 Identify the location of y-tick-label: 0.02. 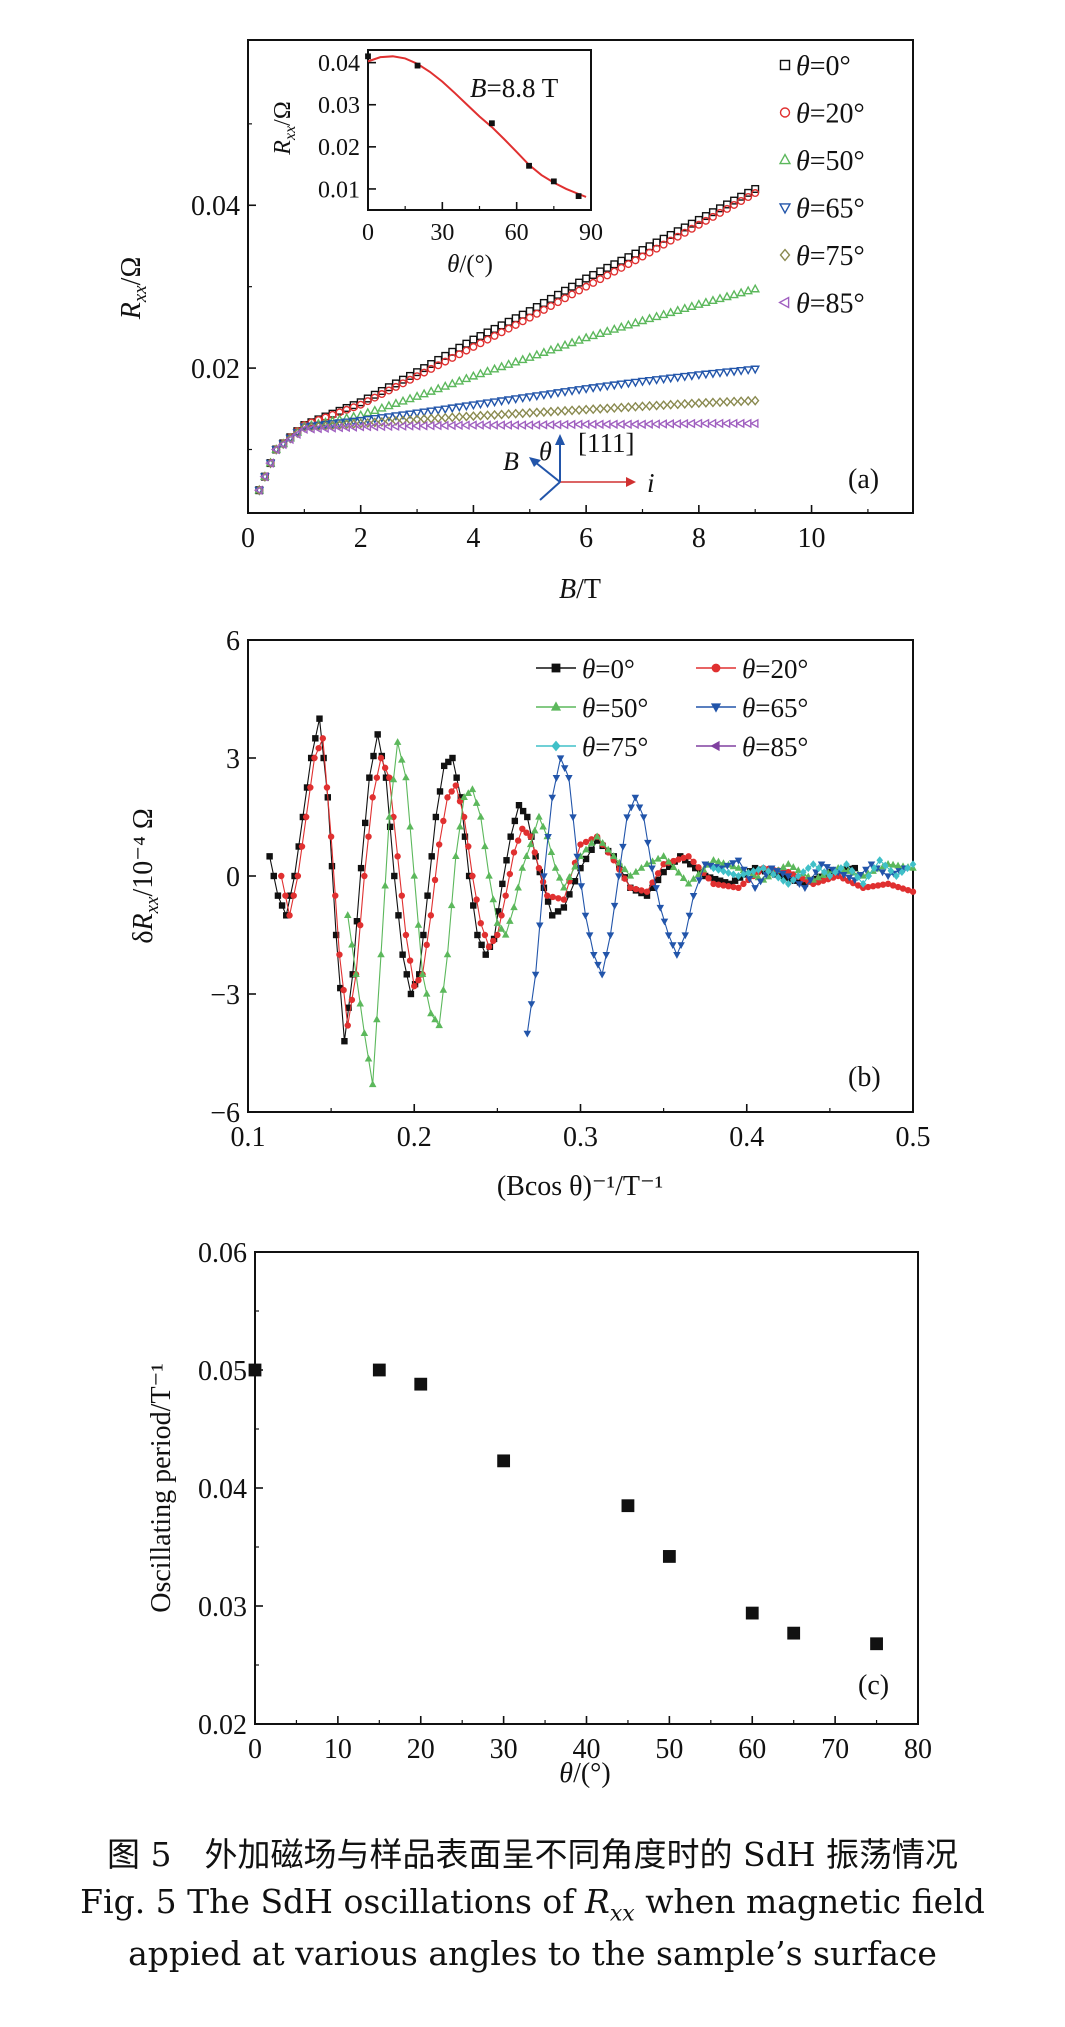
(222, 1725).